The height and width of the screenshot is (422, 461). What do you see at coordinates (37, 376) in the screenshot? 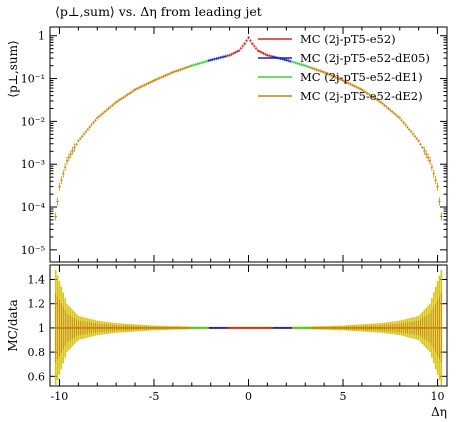
I see `ratio-y-tick-label: 0.6` at bounding box center [37, 376].